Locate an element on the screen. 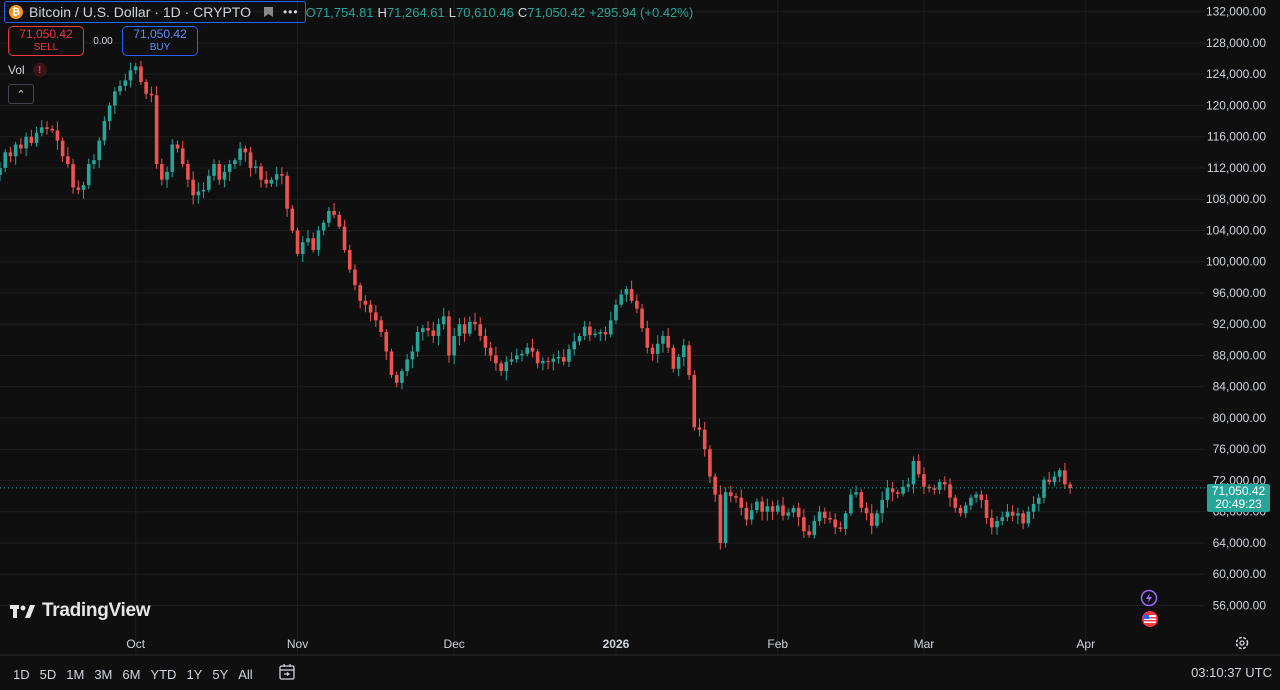 The height and width of the screenshot is (690, 1280). tab-3m: 3M is located at coordinates (103, 674).